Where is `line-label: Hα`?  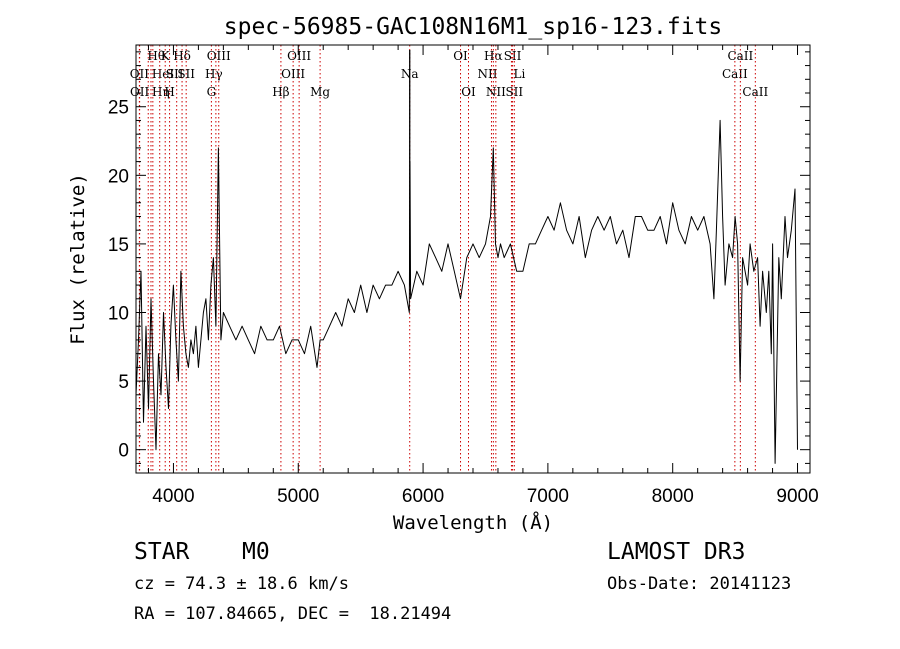 line-label: Hα is located at coordinates (493, 56).